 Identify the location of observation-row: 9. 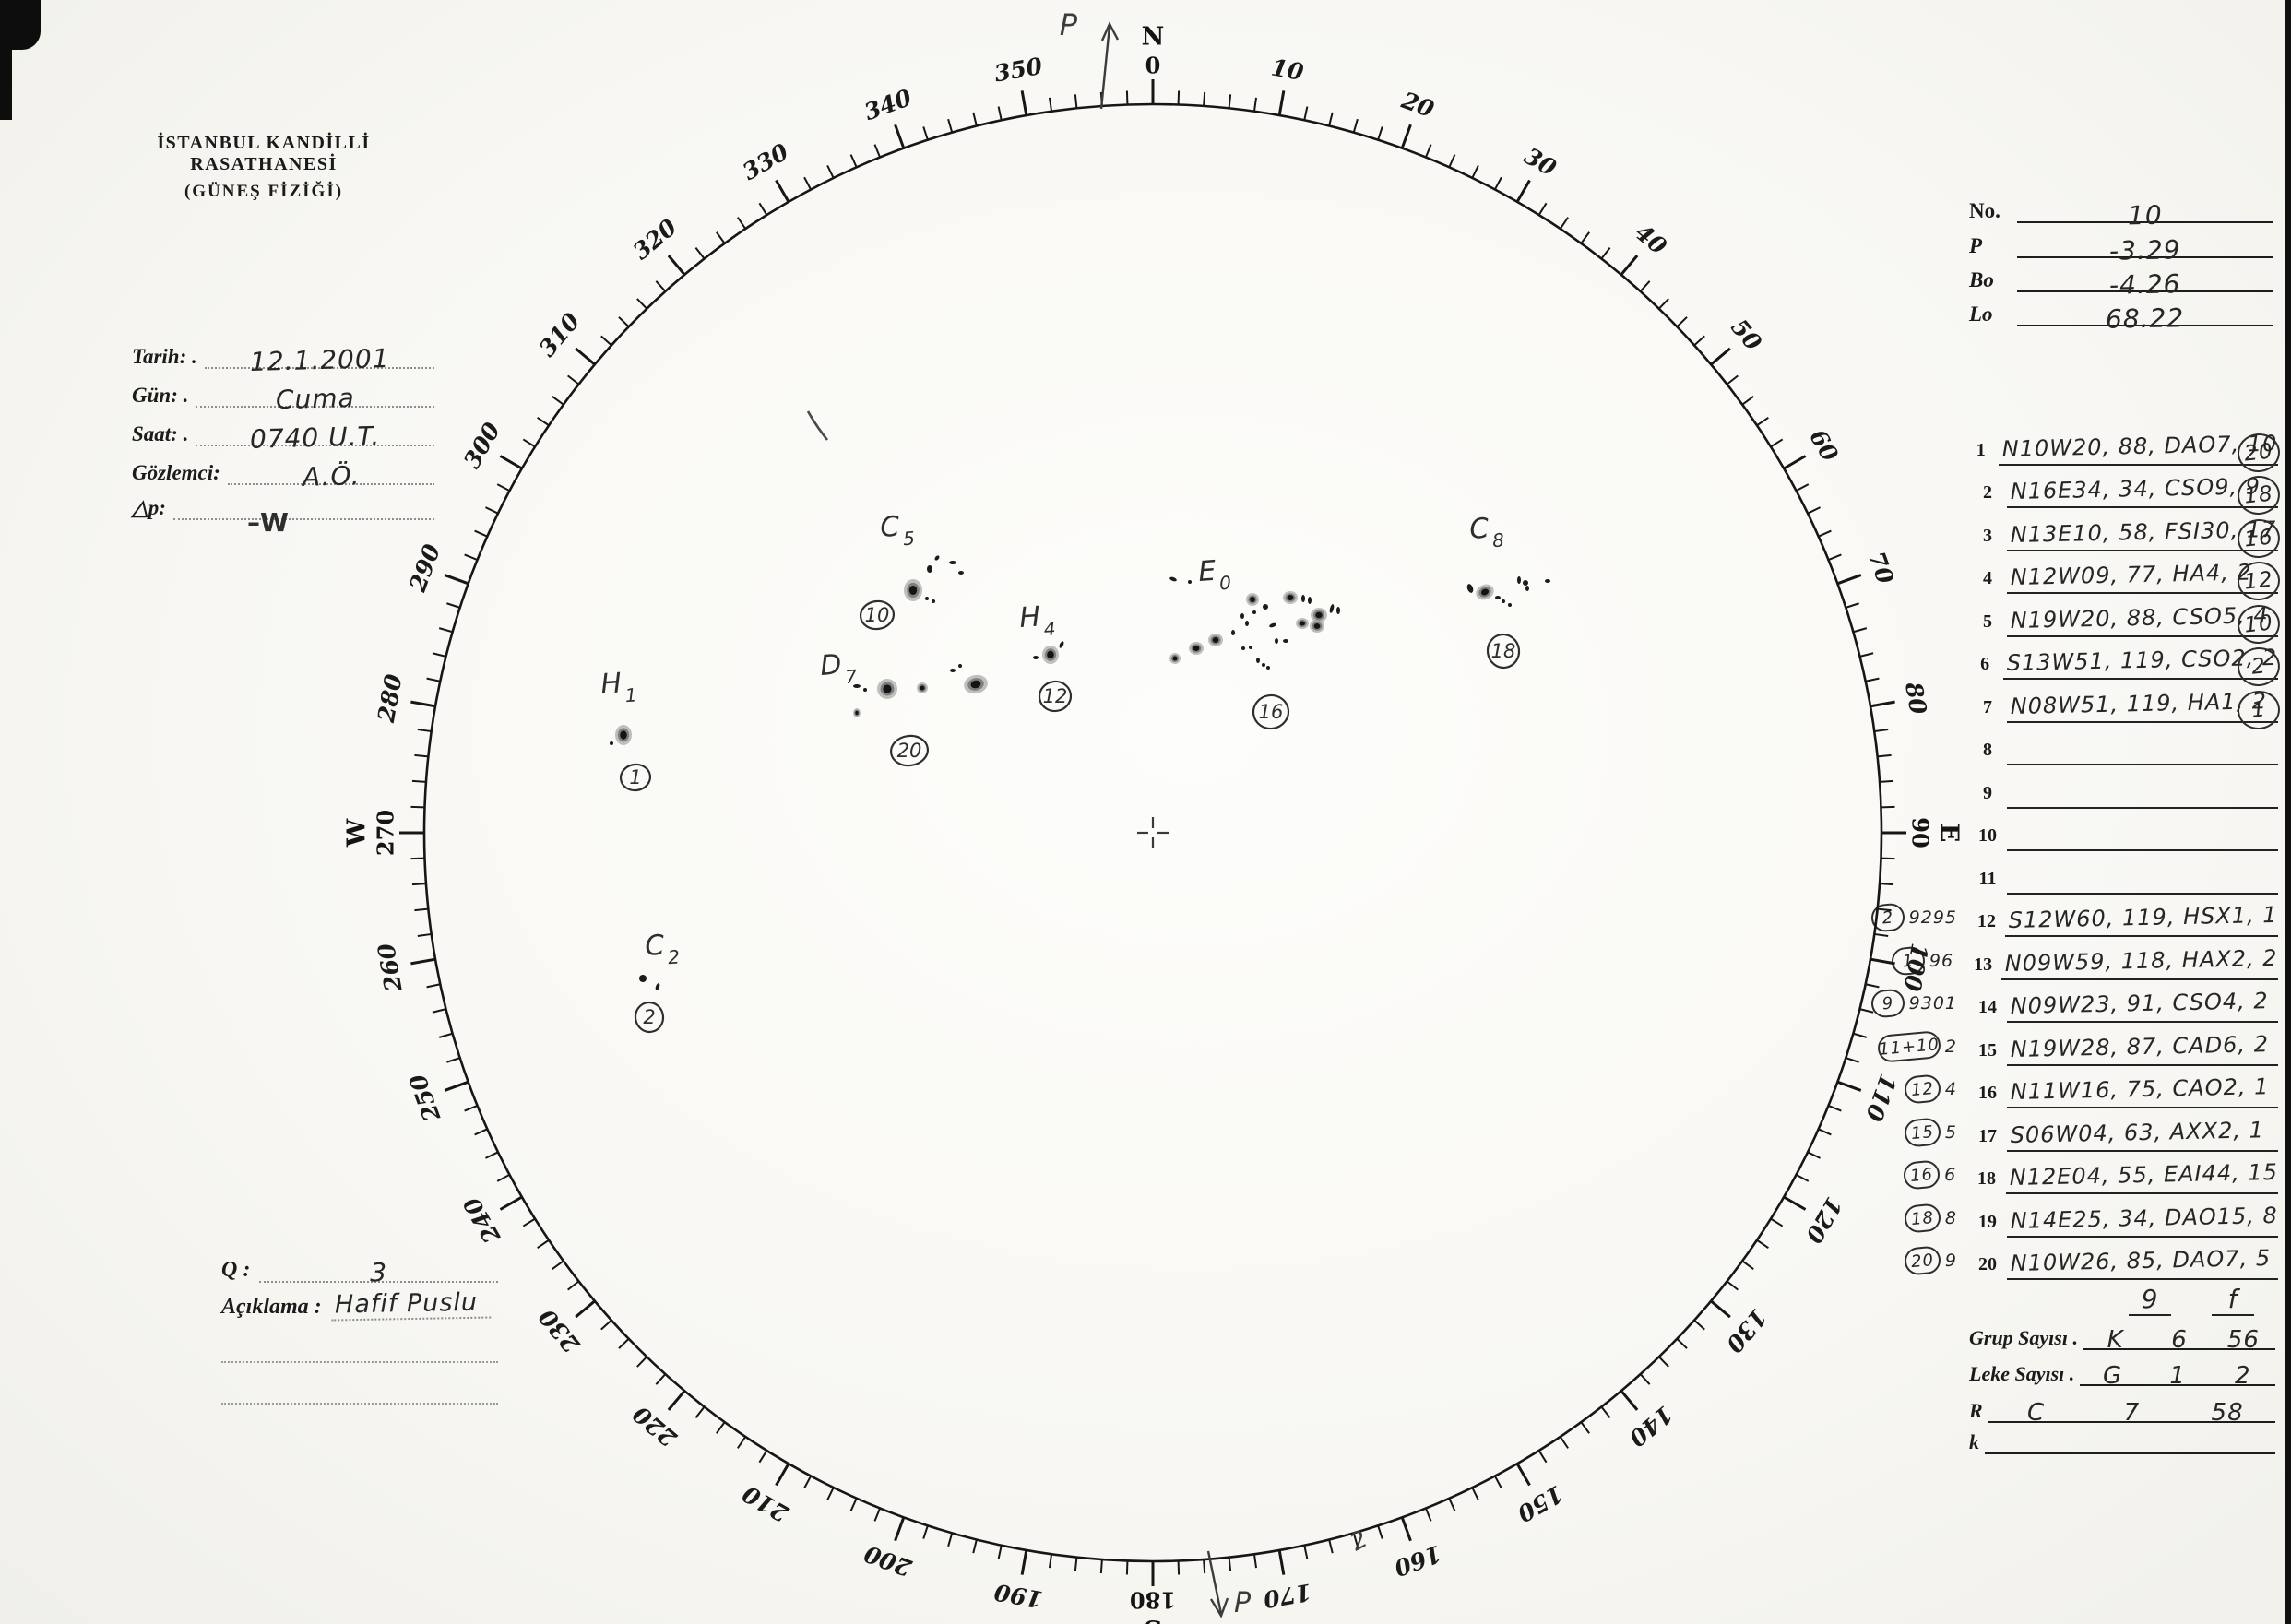
(2078, 787).